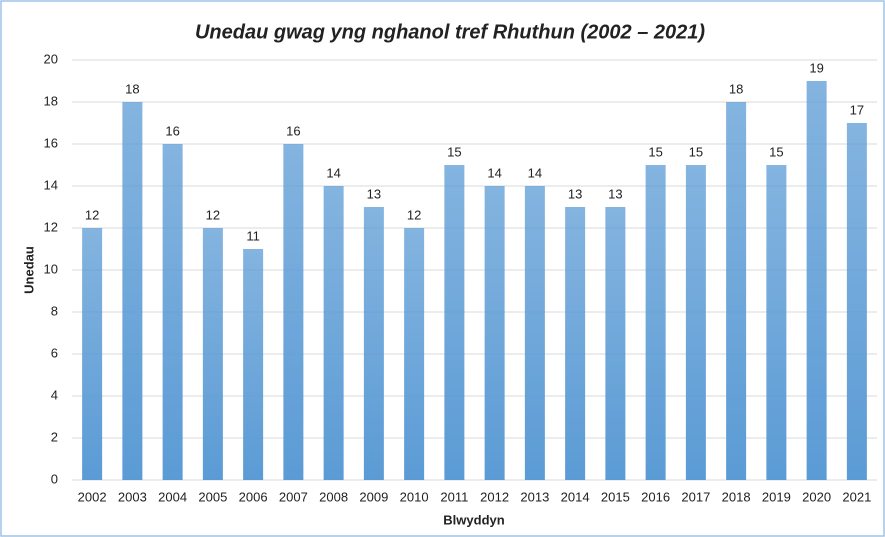  What do you see at coordinates (253, 496) in the screenshot?
I see `x-tick-label: 2006` at bounding box center [253, 496].